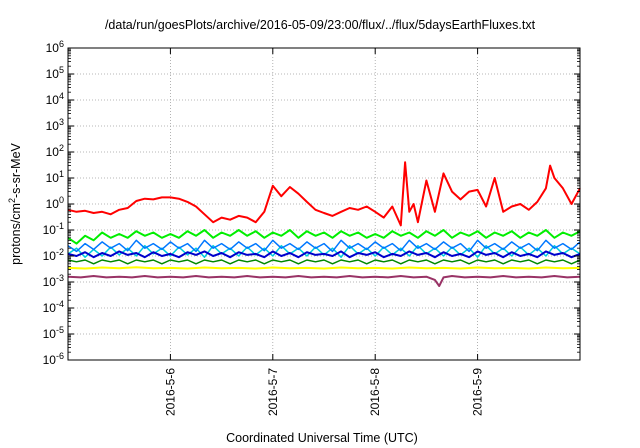 This screenshot has width=640, height=448. Describe the element at coordinates (12, 200) in the screenshot. I see `y-axis-label-sup: 2` at that location.